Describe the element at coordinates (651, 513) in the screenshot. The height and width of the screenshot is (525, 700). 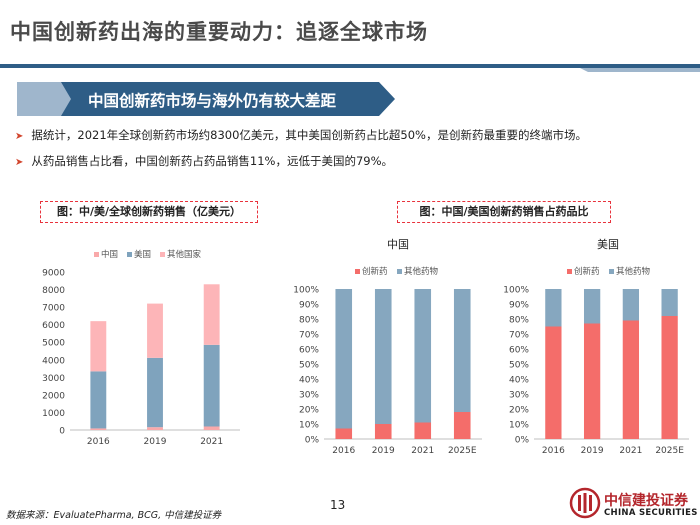
I see `company-logo-en: CHINA SECURITIES` at that location.